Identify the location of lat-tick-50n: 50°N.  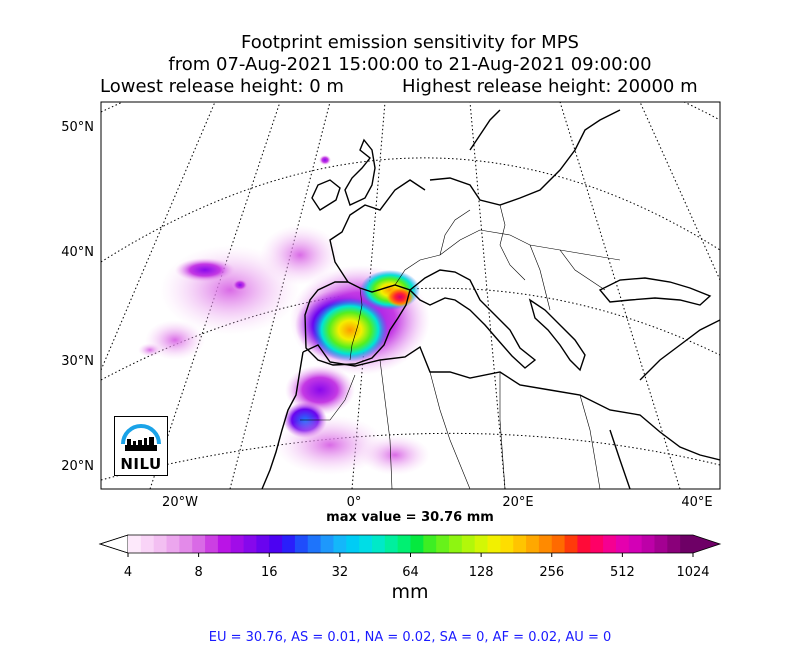
(77, 127).